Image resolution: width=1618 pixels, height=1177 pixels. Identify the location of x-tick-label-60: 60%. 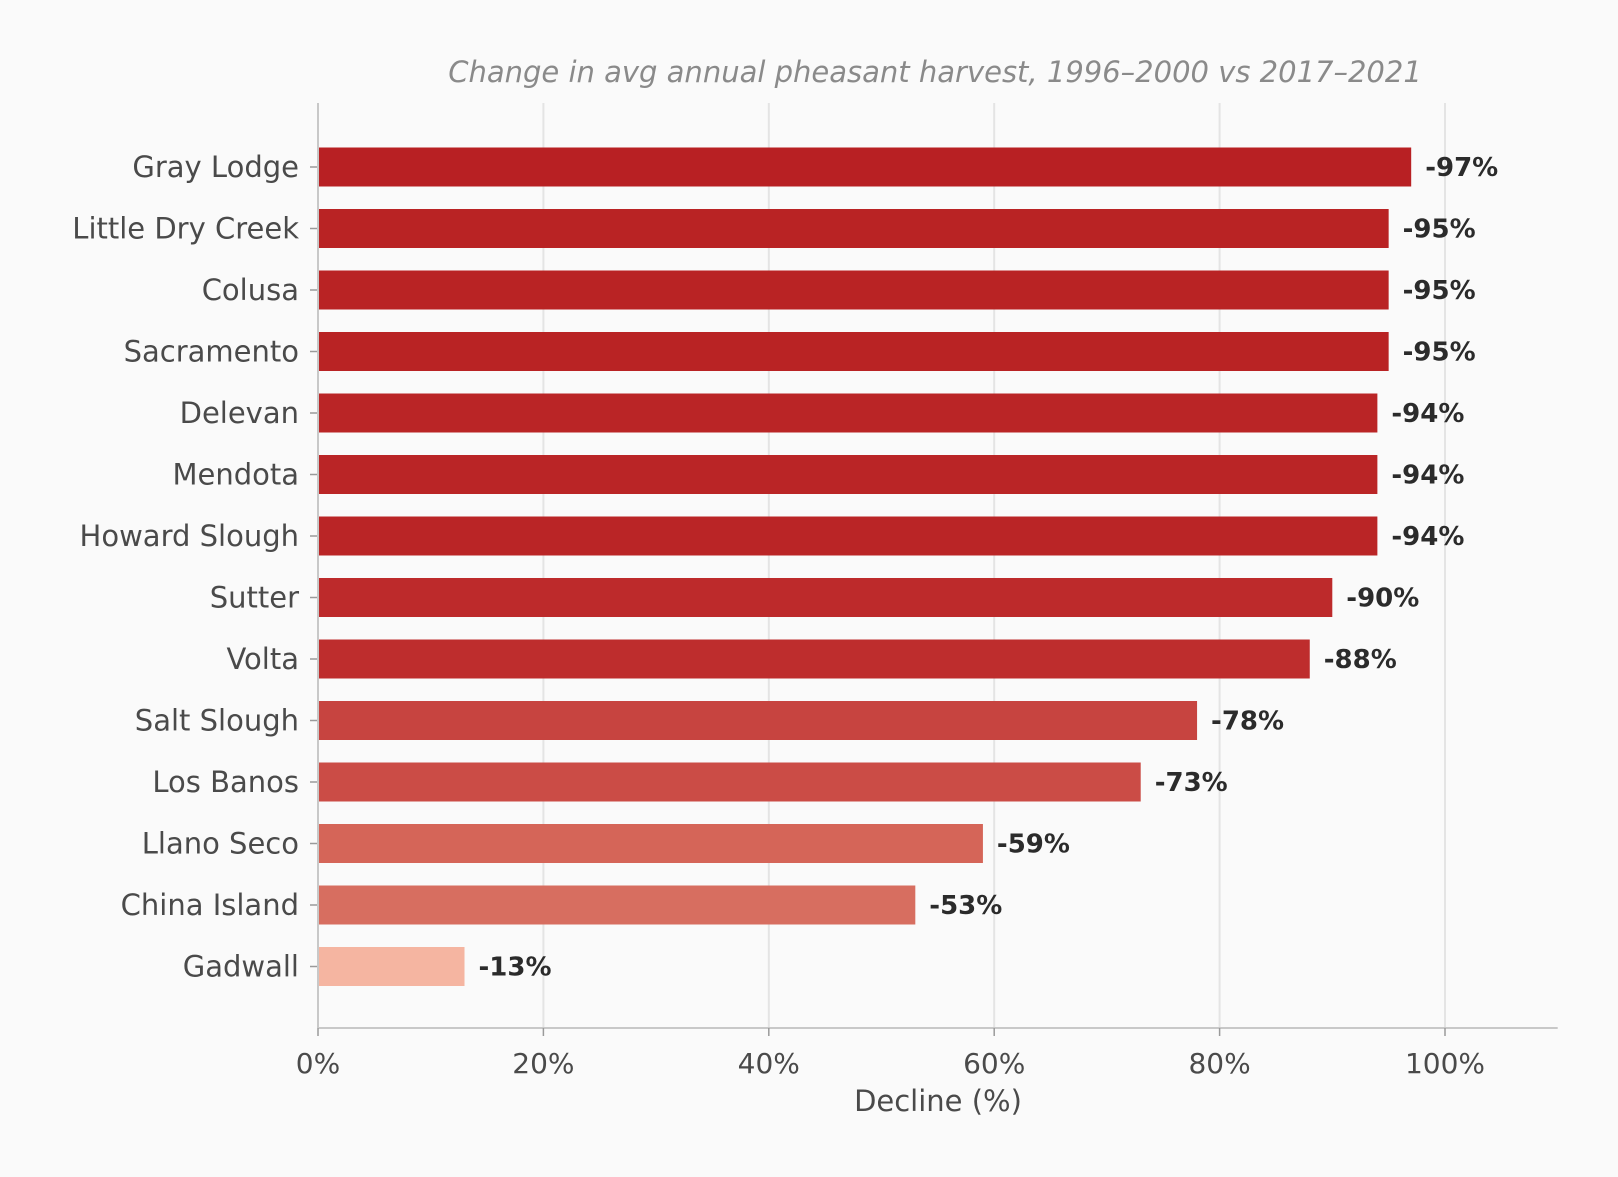
(994, 1063).